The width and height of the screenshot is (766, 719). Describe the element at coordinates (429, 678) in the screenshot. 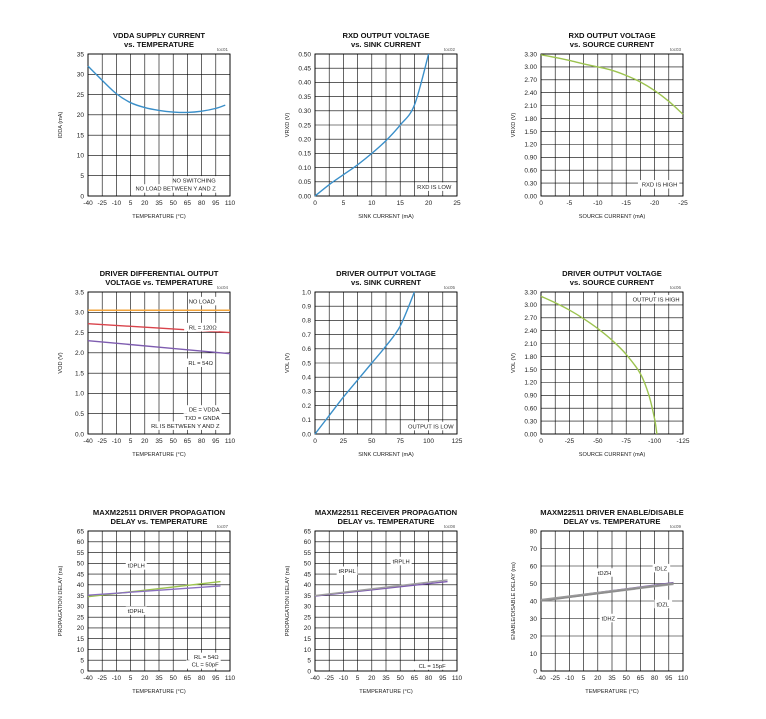

I see `x-tick-label: 80` at that location.